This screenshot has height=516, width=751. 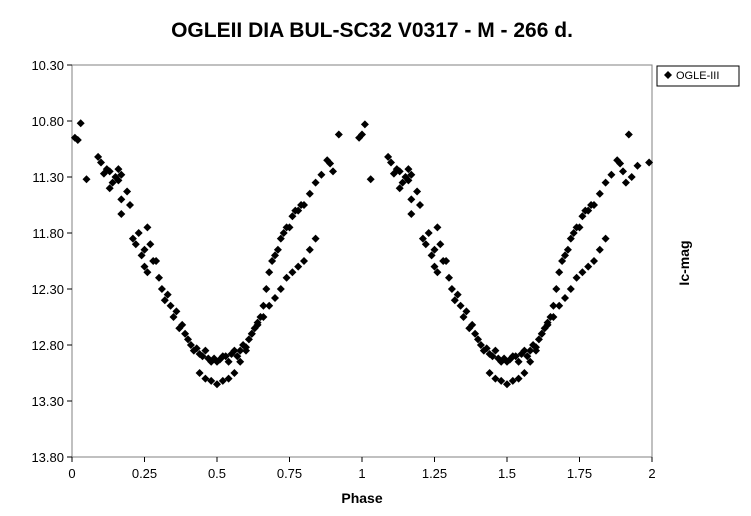 What do you see at coordinates (434, 473) in the screenshot?
I see `x-tick-label: 1.25` at bounding box center [434, 473].